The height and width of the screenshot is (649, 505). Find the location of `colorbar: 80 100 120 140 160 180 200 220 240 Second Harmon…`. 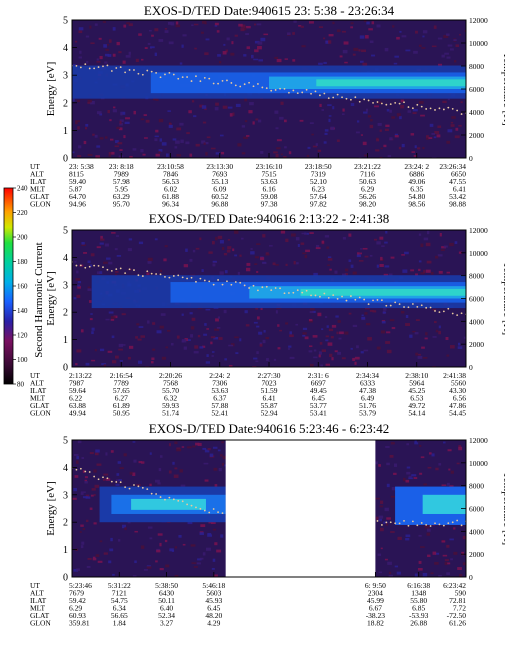

colorbar: 80 100 120 140 160 180 200 220 240 Second Harmon… is located at coordinates (24, 287).